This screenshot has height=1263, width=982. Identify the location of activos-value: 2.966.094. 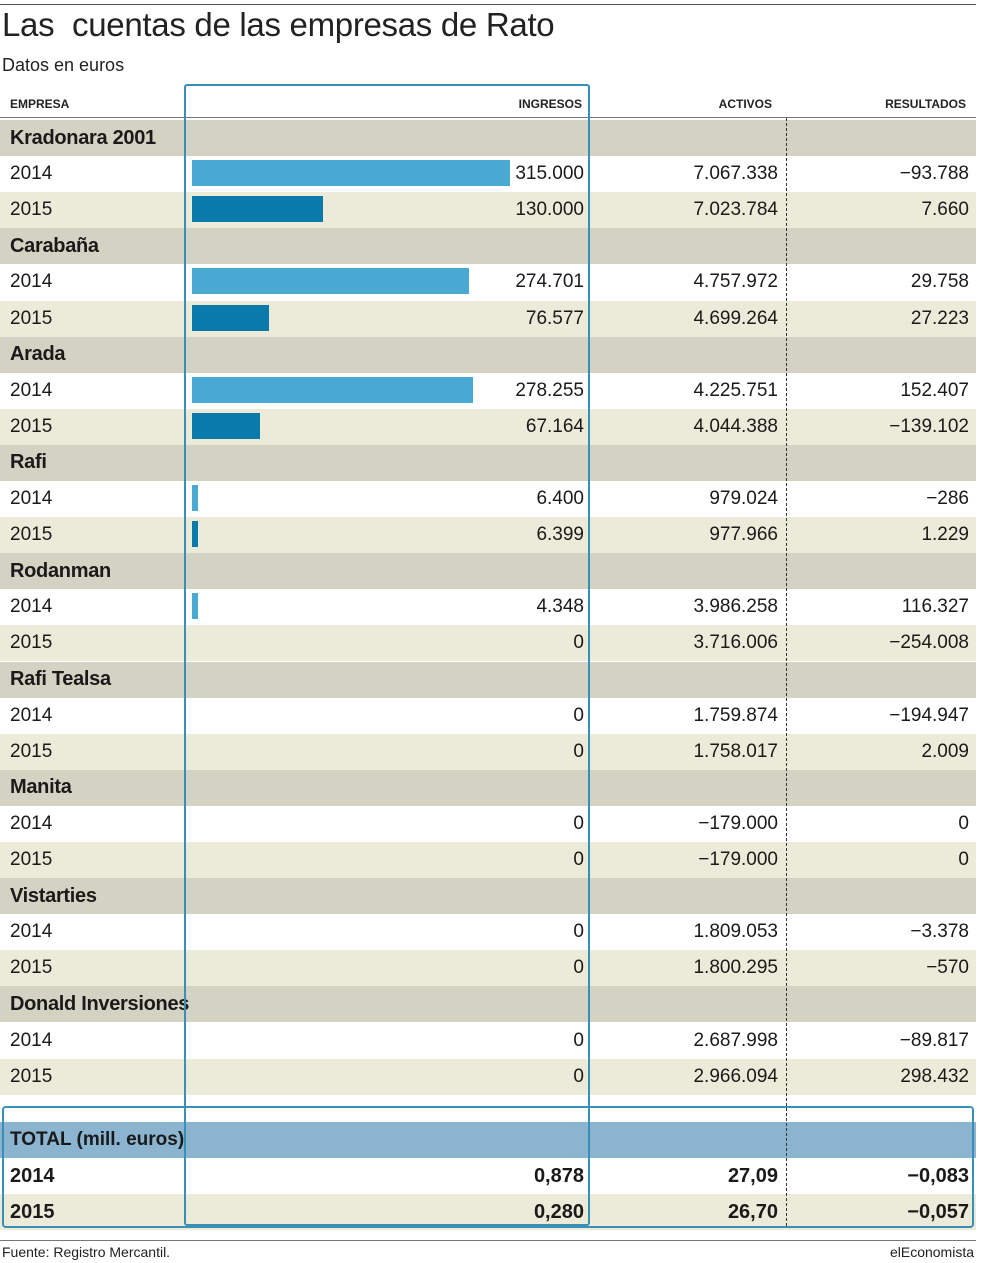
(735, 1076).